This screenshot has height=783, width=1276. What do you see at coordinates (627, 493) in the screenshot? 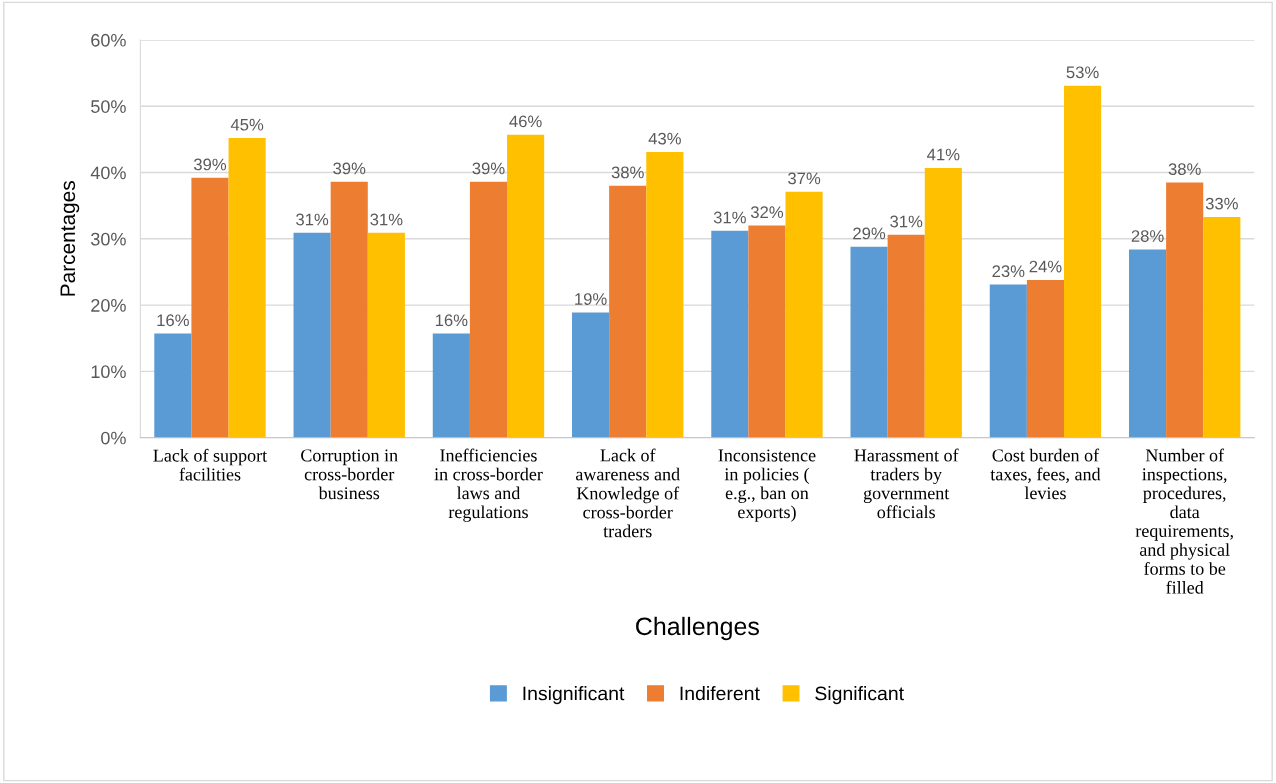
I see `x-tick-label: Lack of awareness and Knowledge of cross-border traders` at bounding box center [627, 493].